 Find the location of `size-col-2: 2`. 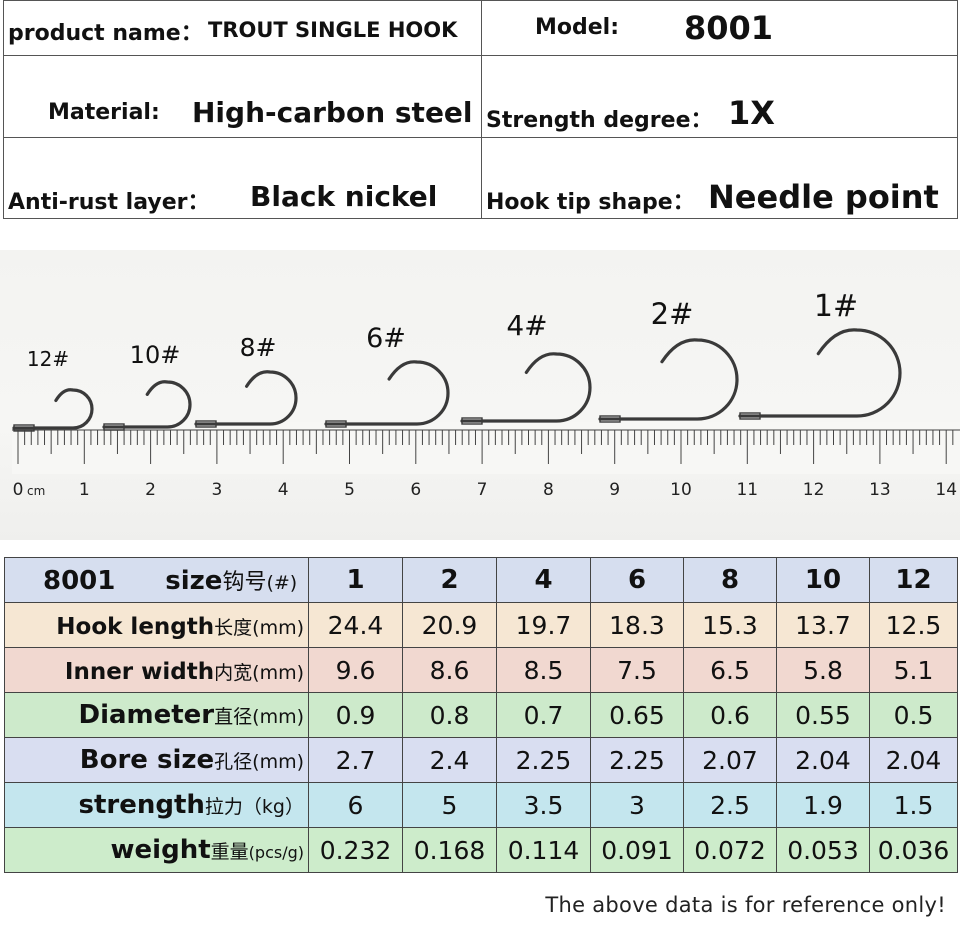

size-col-2: 2 is located at coordinates (449, 580).